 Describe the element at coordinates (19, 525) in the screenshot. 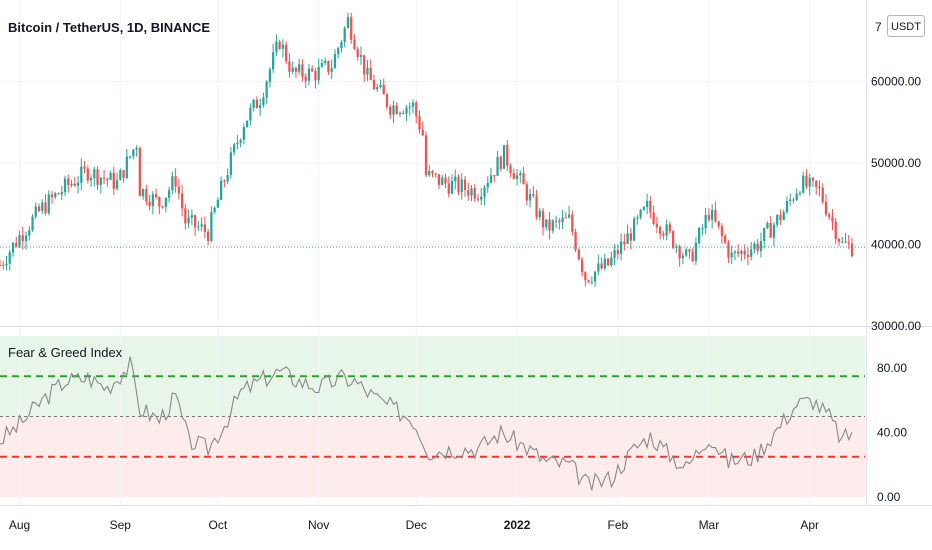

I see `time-axis-label: Aug` at that location.